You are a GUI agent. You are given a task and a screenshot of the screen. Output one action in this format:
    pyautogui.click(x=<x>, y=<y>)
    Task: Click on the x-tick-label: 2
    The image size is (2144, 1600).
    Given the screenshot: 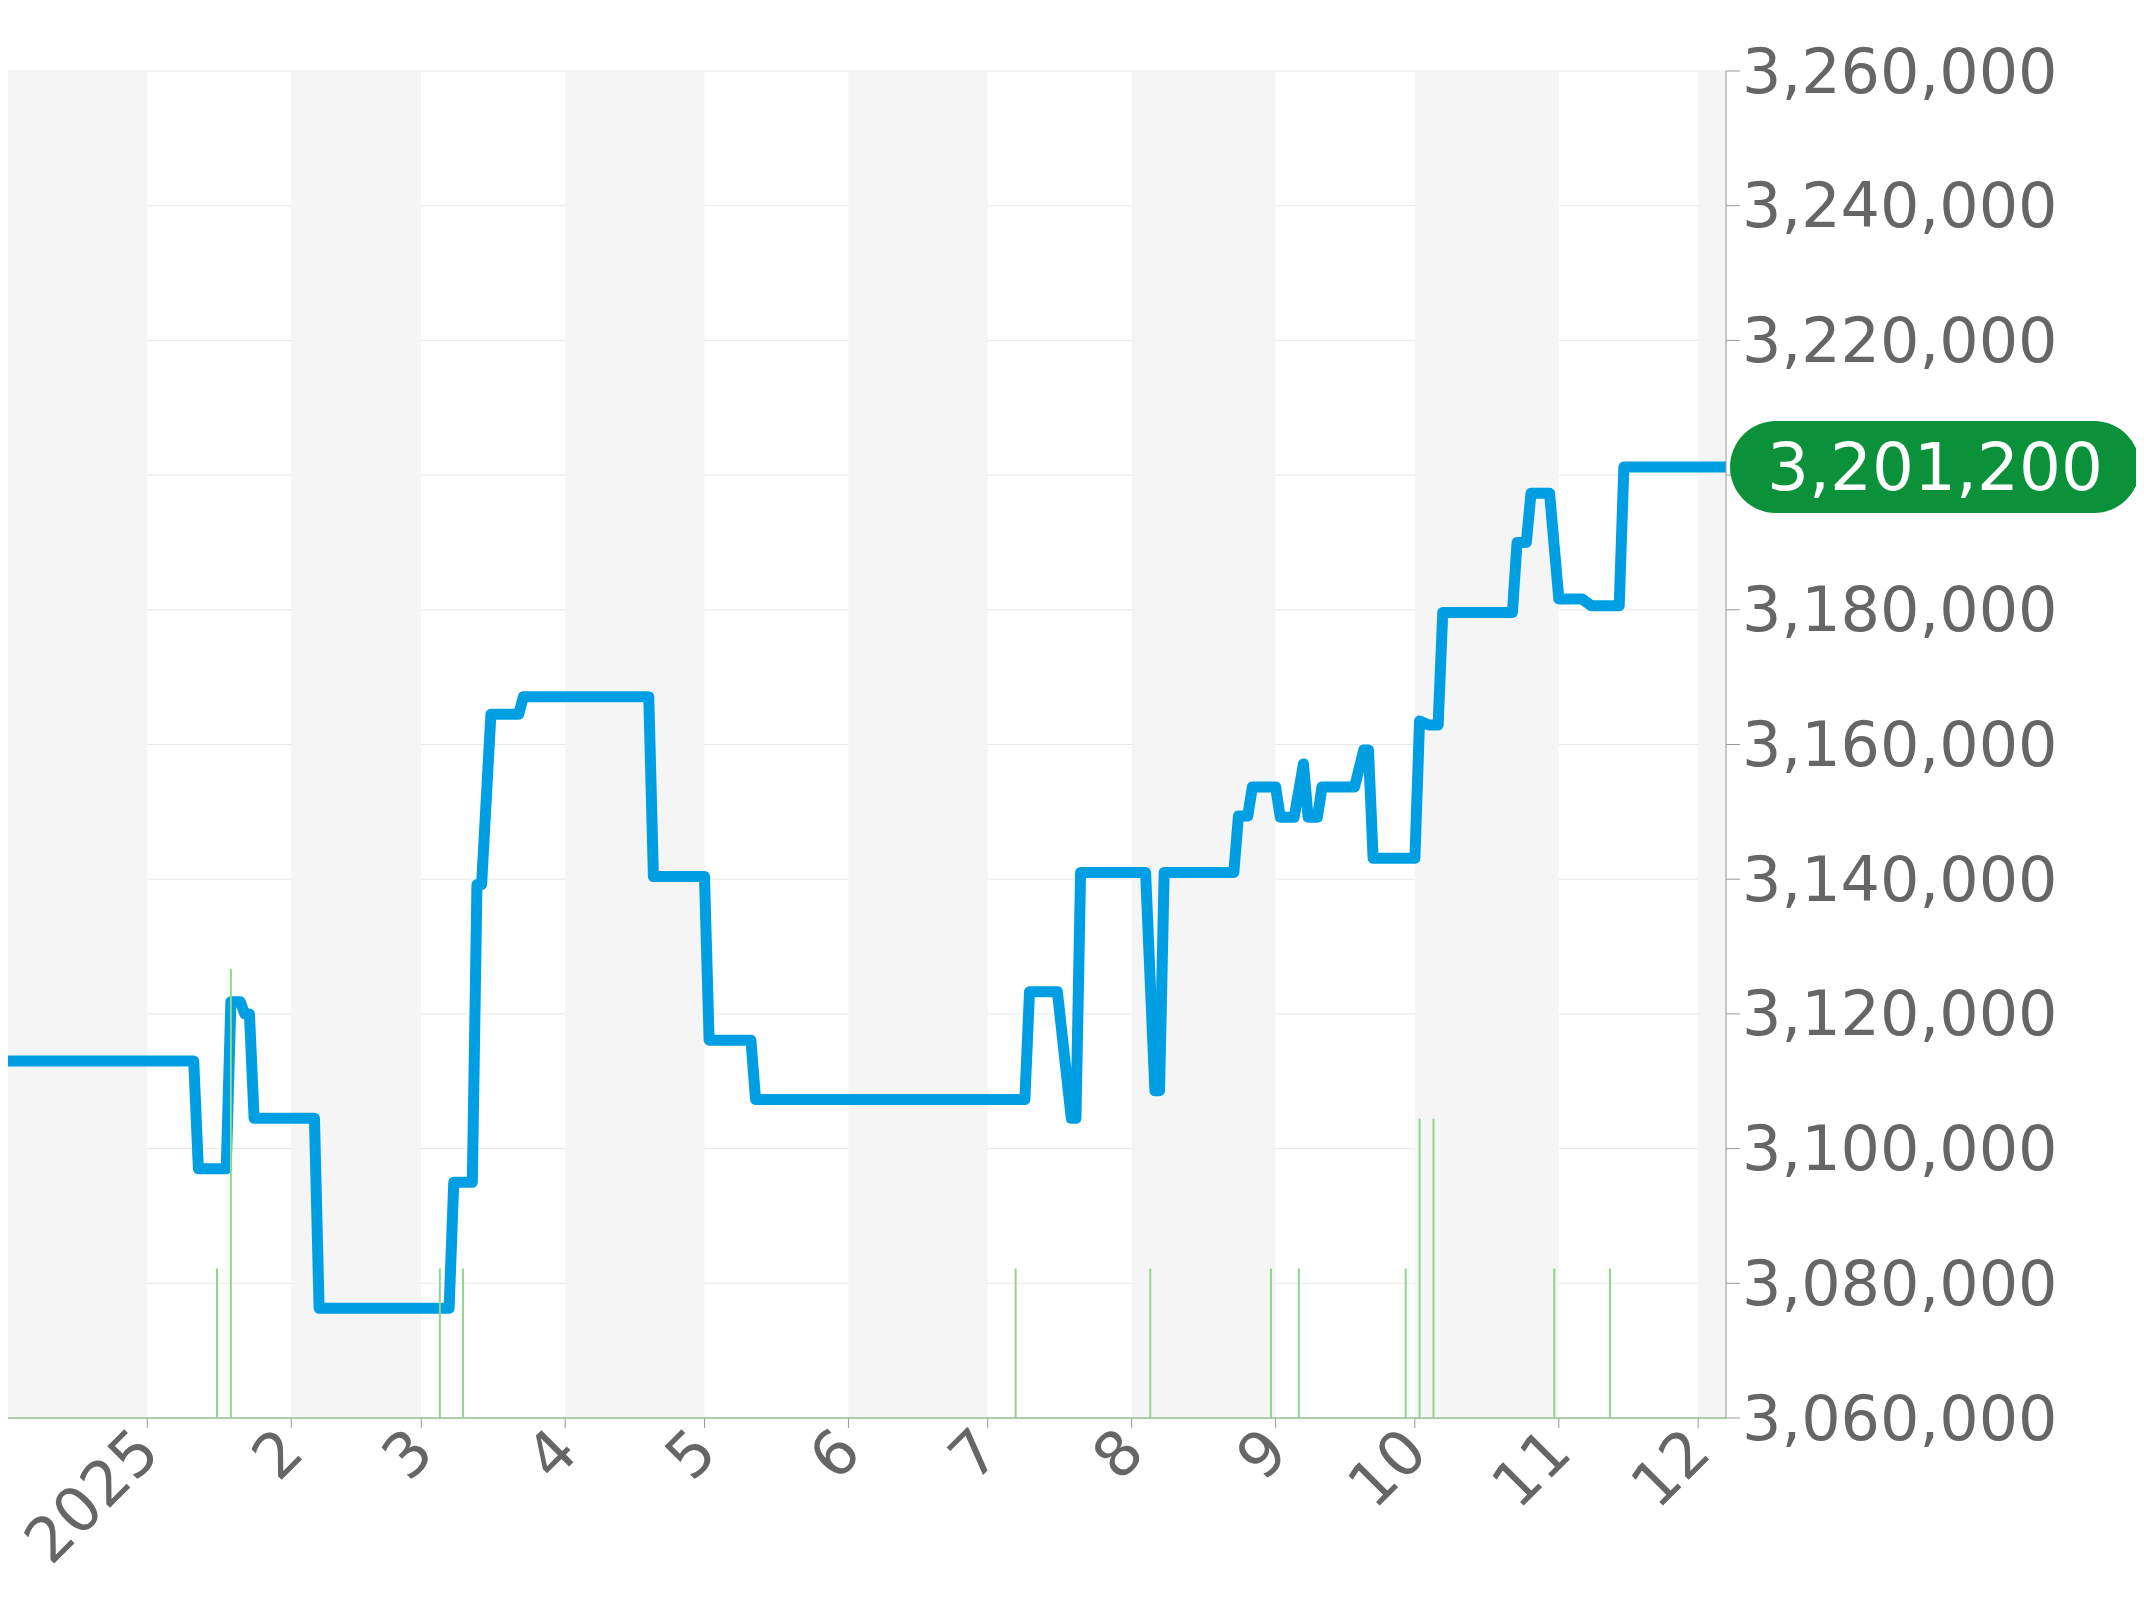 What is the action you would take?
    pyautogui.click(x=277, y=1454)
    